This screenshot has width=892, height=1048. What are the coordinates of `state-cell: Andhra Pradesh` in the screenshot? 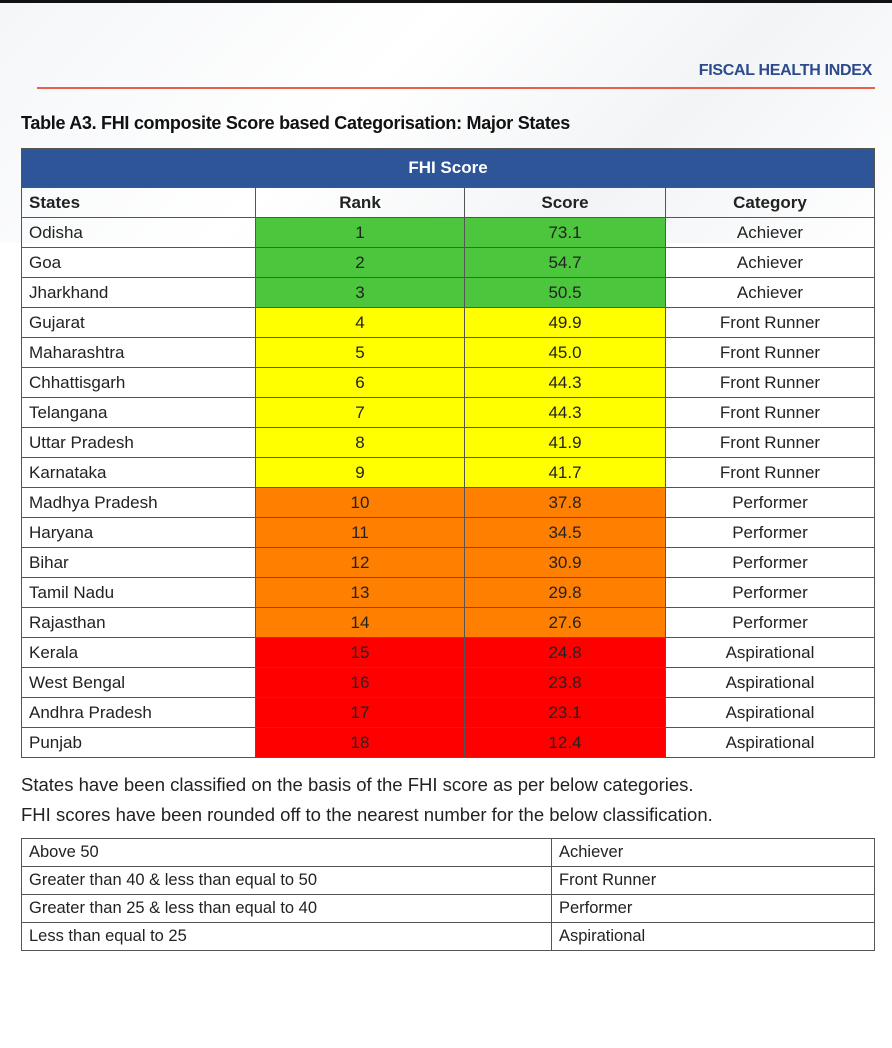 It's located at (138, 712).